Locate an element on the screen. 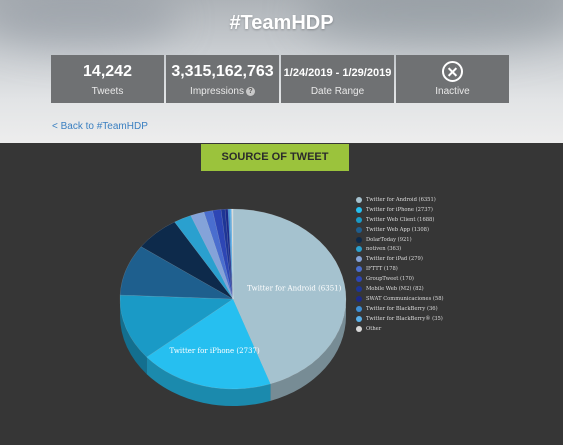  legend-item: Twitter for iPhone (2737) is located at coordinates (400, 210).